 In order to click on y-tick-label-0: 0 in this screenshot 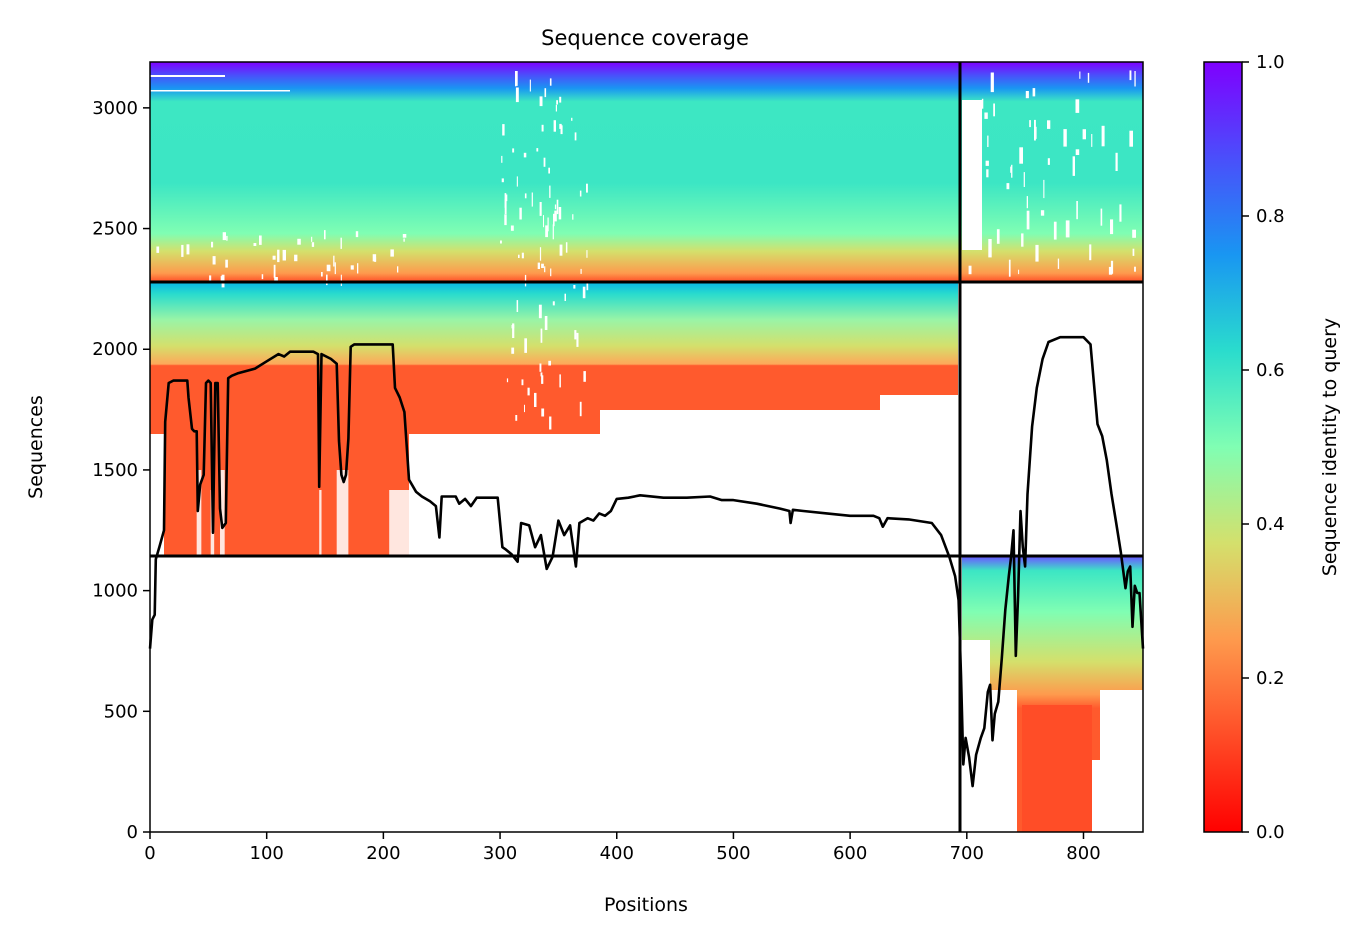, I will do `click(132, 832)`.